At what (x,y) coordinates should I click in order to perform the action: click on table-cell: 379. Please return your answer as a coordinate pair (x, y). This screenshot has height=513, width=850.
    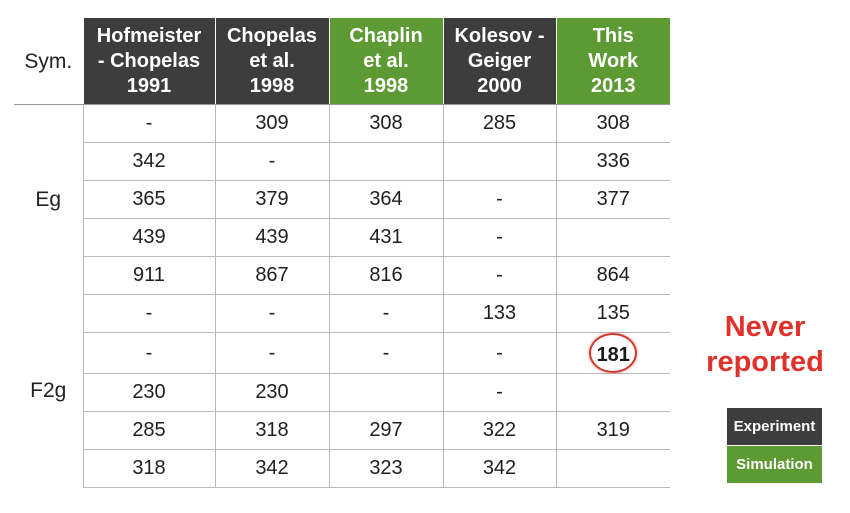
    Looking at the image, I should click on (271, 199).